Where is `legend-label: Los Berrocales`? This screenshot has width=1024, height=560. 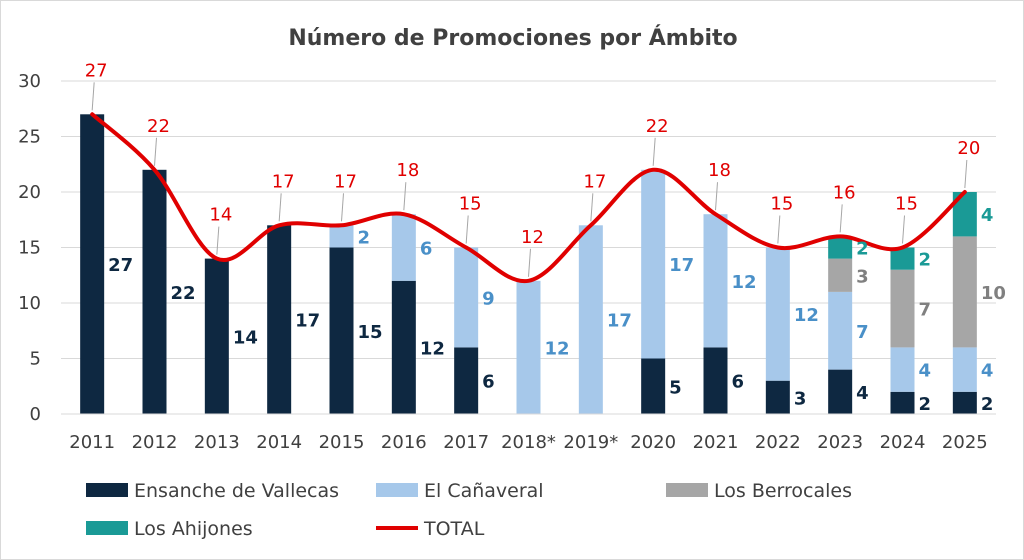
legend-label: Los Berrocales is located at coordinates (783, 491).